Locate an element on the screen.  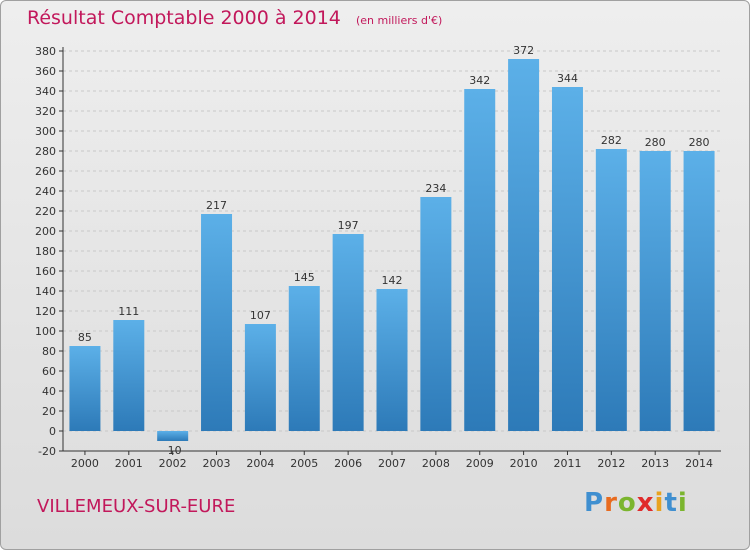
y-tick-label: 380 is located at coordinates (45, 51).